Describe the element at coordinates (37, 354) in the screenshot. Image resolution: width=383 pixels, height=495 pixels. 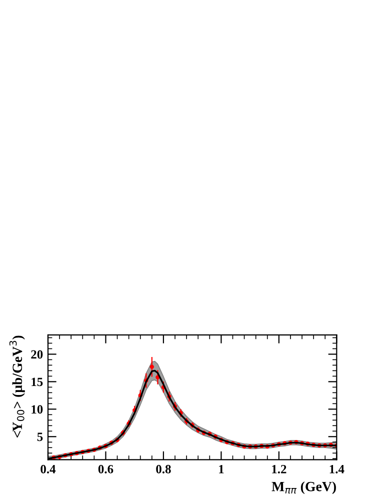
I see `y-tick-label: 20` at that location.